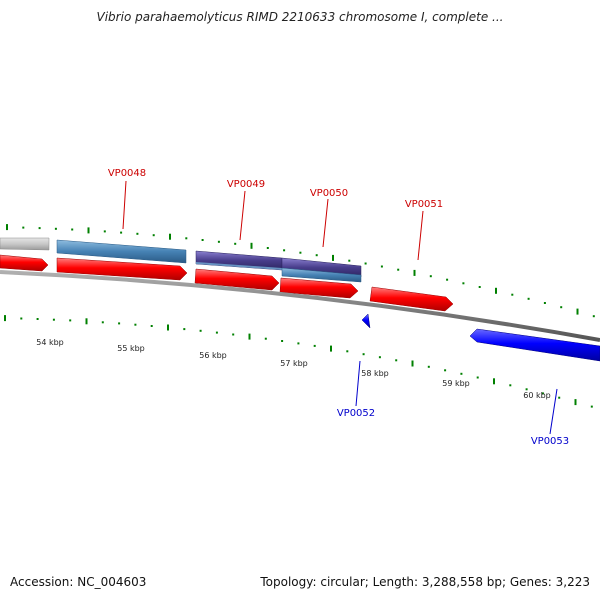 The width and height of the screenshot is (600, 600). What do you see at coordinates (375, 373) in the screenshot?
I see `scale-label-58kbp: 58 kbp` at bounding box center [375, 373].